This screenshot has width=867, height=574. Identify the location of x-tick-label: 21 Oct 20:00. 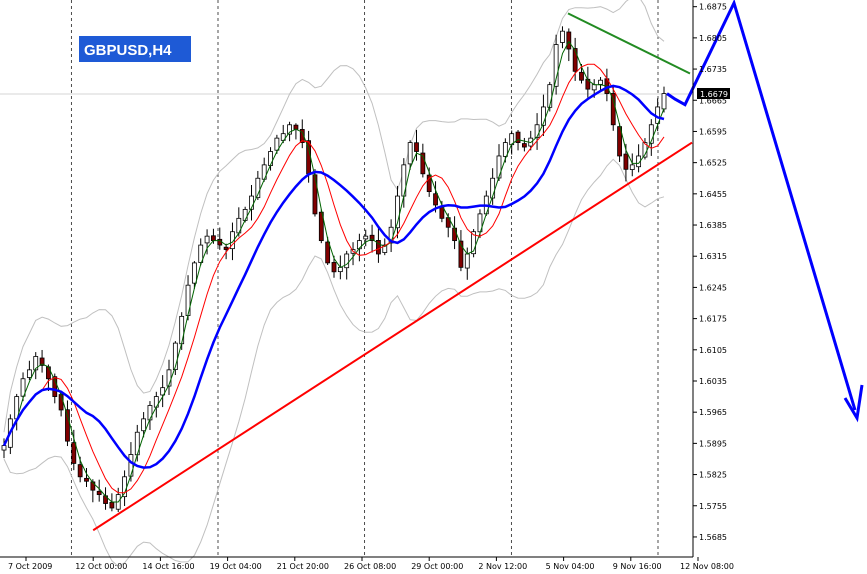
(303, 566).